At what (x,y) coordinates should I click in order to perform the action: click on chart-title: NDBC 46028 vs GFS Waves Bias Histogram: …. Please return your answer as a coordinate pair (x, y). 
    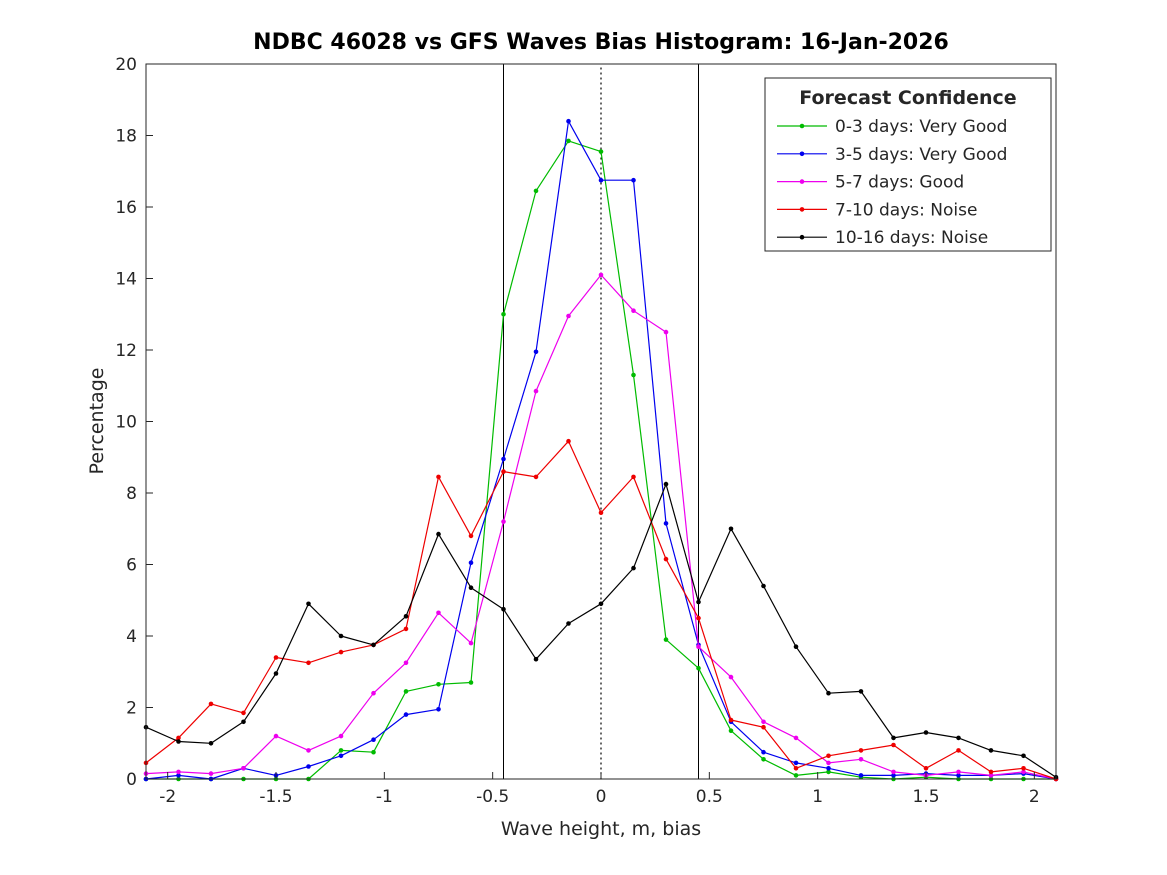
    Looking at the image, I should click on (601, 42).